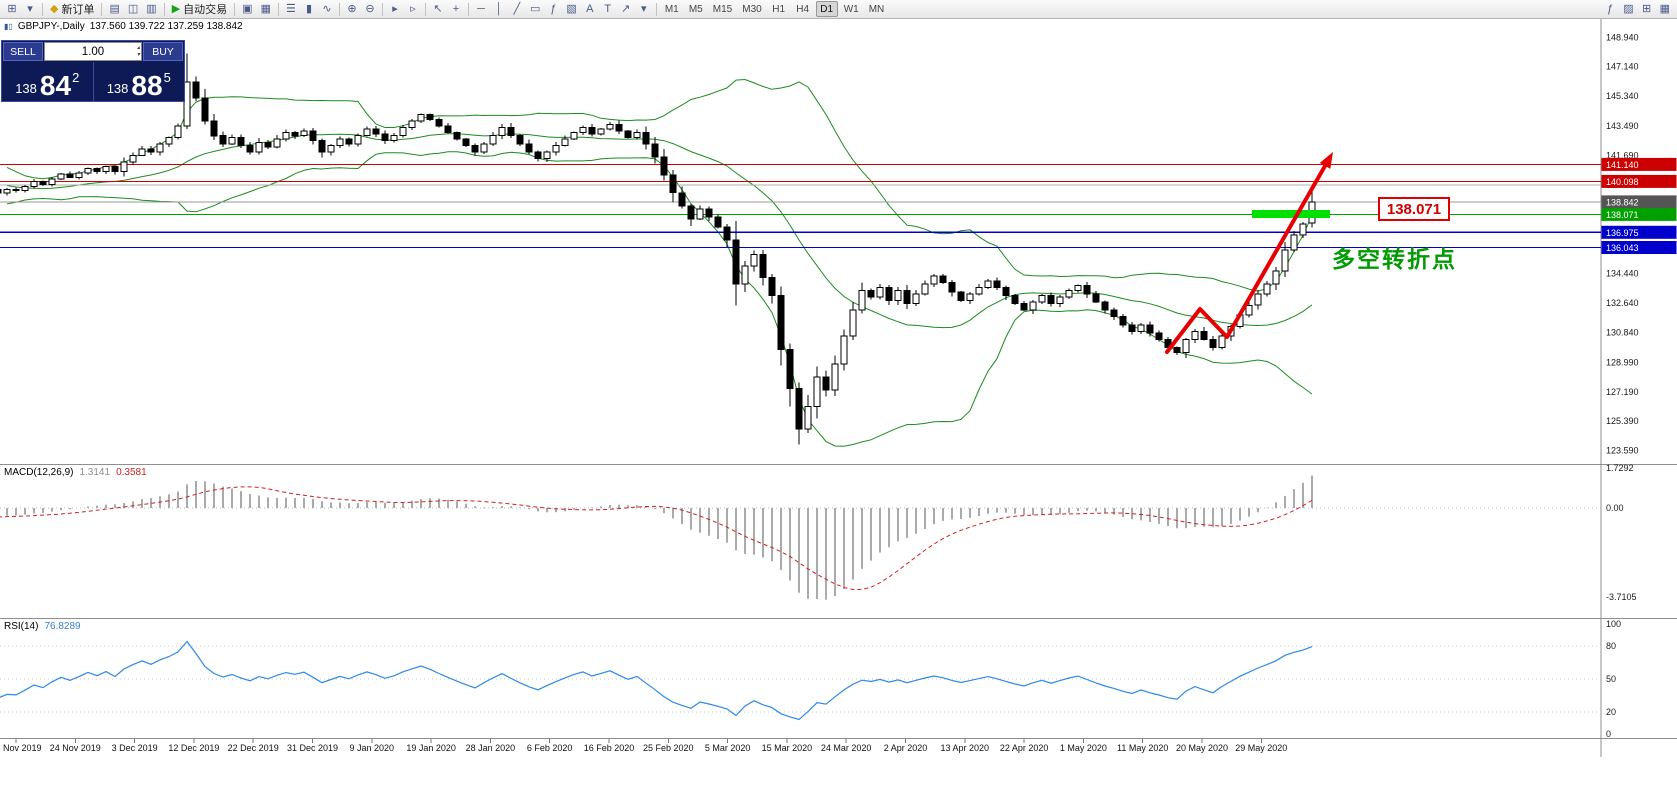 The image size is (1677, 803). I want to click on timeframe-w1-button: W1, so click(851, 9).